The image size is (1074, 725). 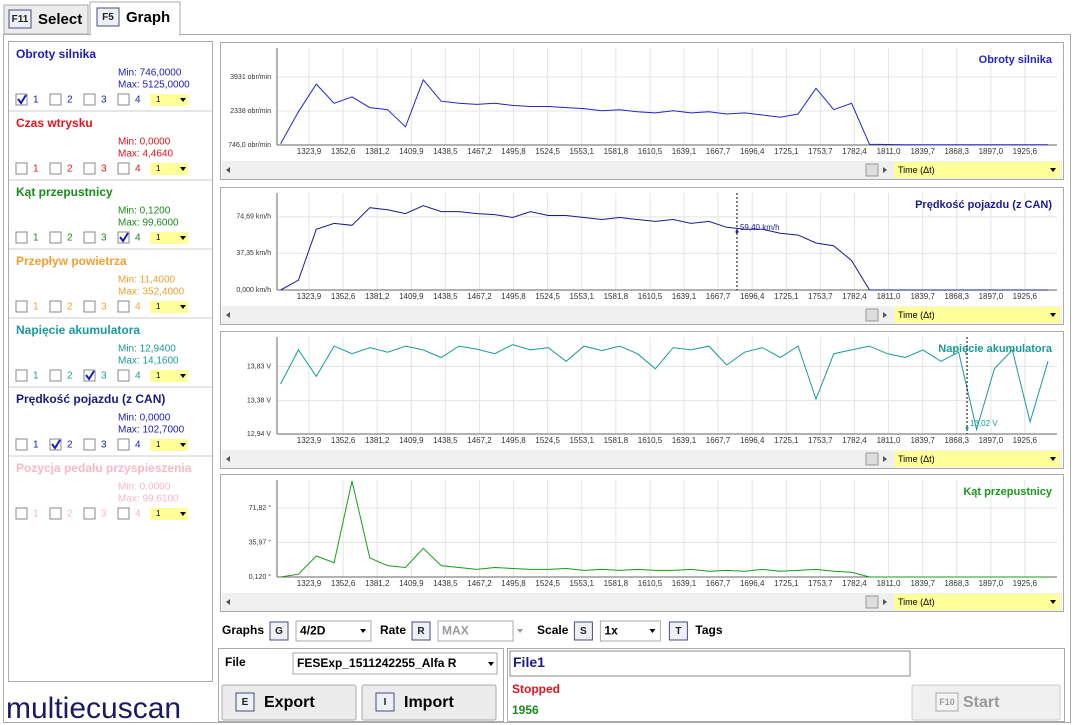 I want to click on channel-max: Max: 4,4640, so click(x=145, y=154).